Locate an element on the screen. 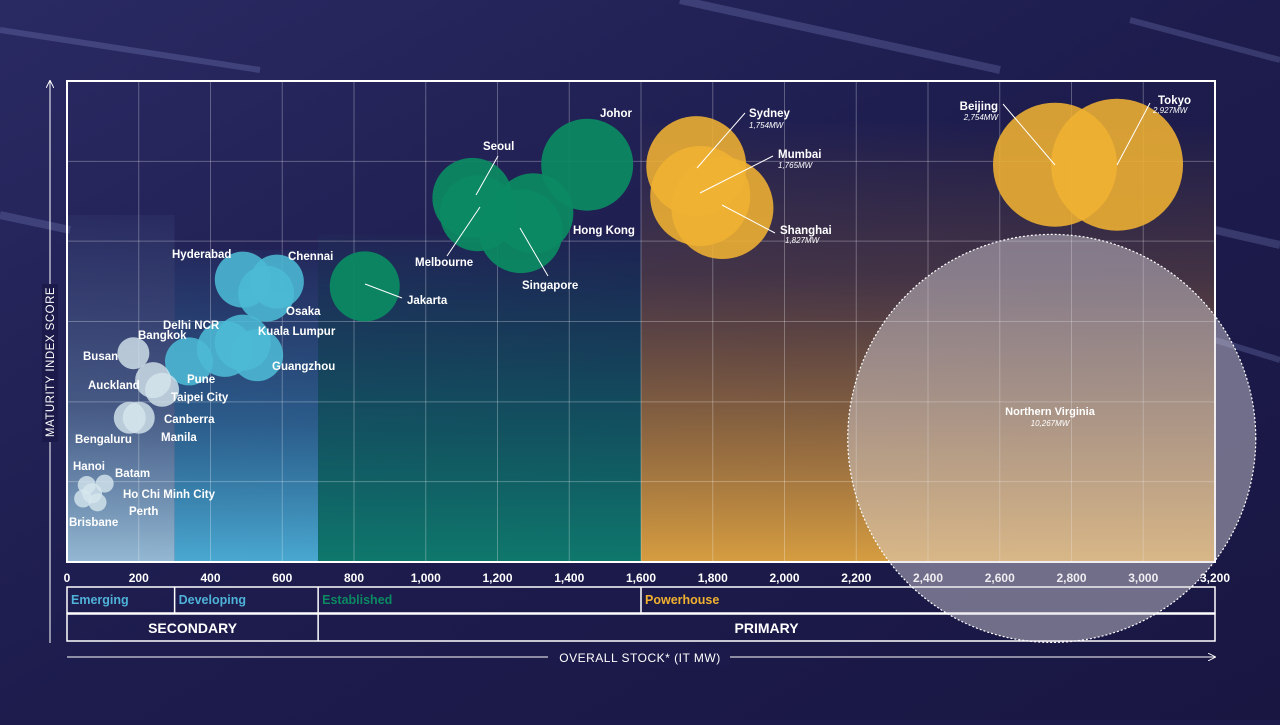 The image size is (1280, 725). stock-beijing: 2,754MW is located at coordinates (981, 117).